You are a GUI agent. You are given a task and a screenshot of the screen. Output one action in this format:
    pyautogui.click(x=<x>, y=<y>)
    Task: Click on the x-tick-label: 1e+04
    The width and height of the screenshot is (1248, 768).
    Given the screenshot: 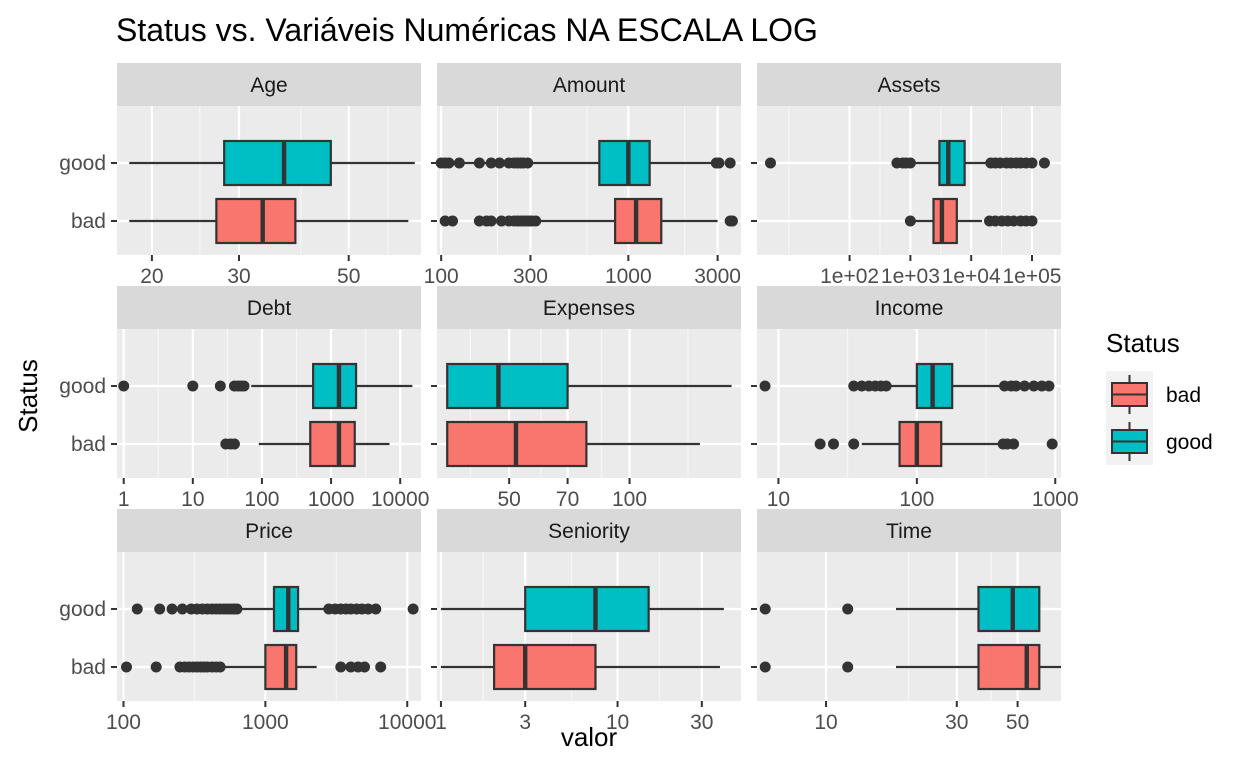 What is the action you would take?
    pyautogui.click(x=971, y=276)
    